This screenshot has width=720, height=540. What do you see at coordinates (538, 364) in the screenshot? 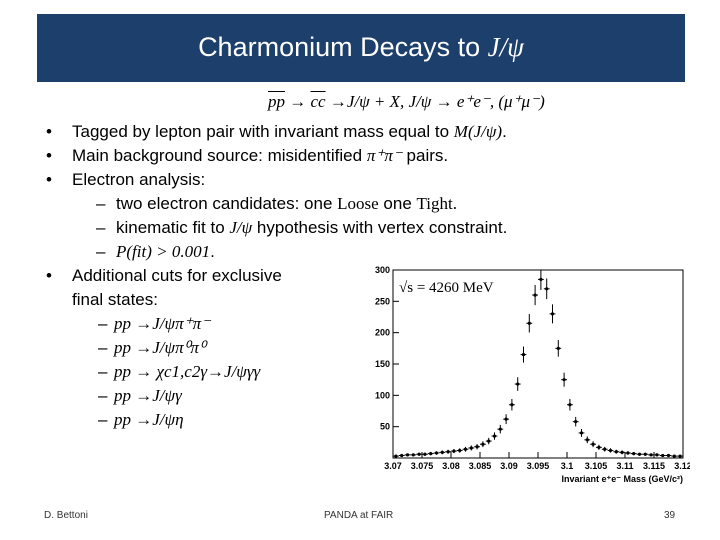
I see `plot-frame` at bounding box center [538, 364].